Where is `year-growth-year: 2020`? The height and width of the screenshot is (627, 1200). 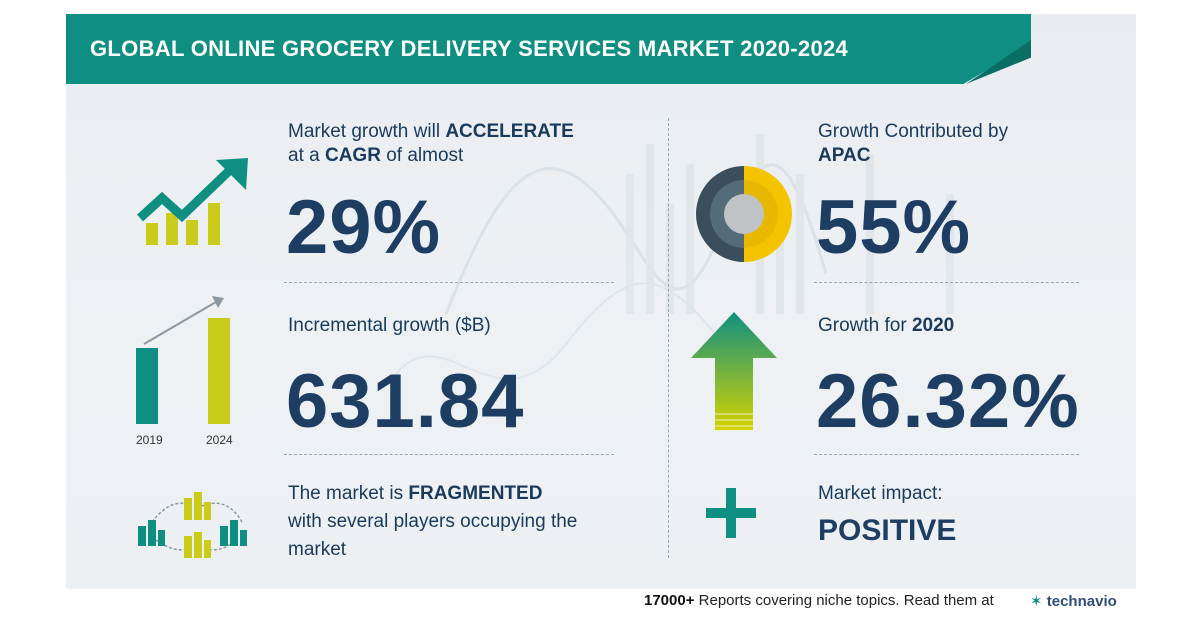
year-growth-year: 2020 is located at coordinates (933, 325).